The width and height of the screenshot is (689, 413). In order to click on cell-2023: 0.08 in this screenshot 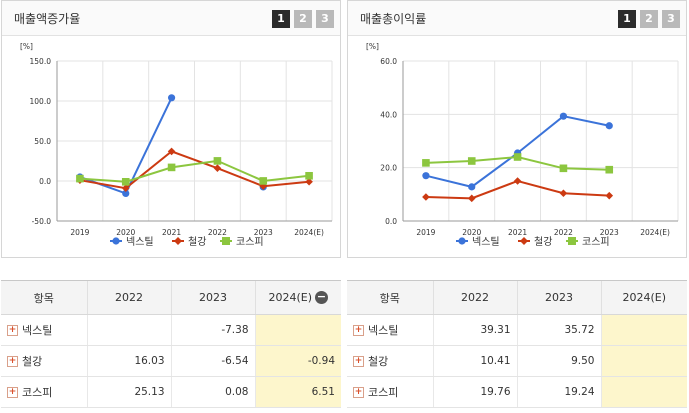, I will do `click(212, 392)`.